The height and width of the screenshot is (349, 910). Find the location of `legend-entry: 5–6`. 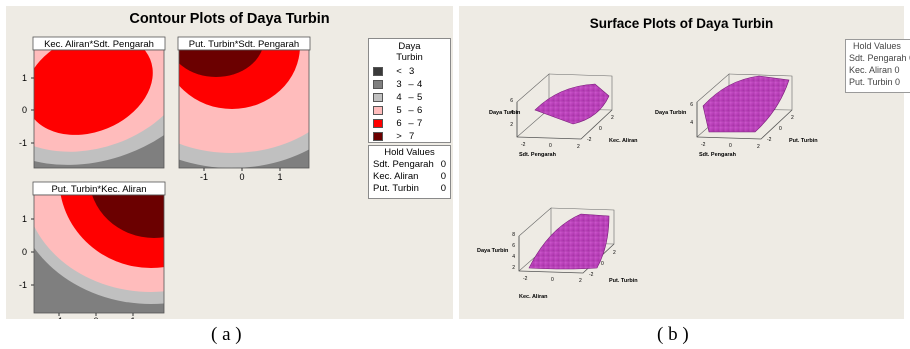

legend-entry: 5–6 is located at coordinates (409, 110).